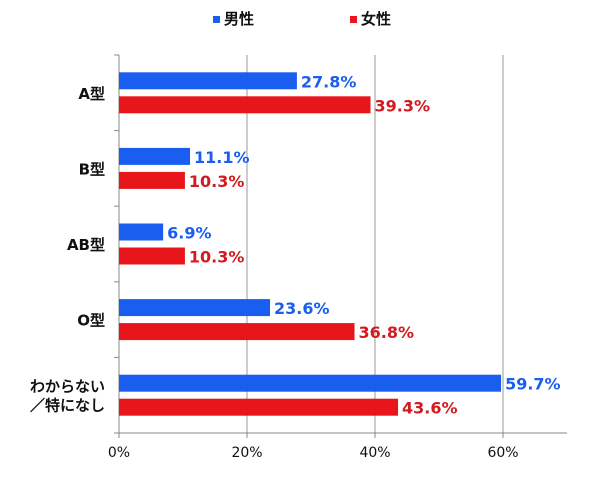 Image resolution: width=600 pixels, height=478 pixels. I want to click on category-label-line: AB型, so click(86, 245).